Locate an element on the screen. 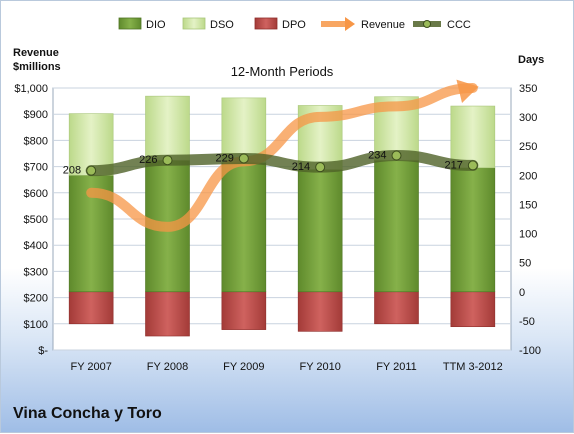 The width and height of the screenshot is (574, 434). left-tick-label: $500 is located at coordinates (36, 220).